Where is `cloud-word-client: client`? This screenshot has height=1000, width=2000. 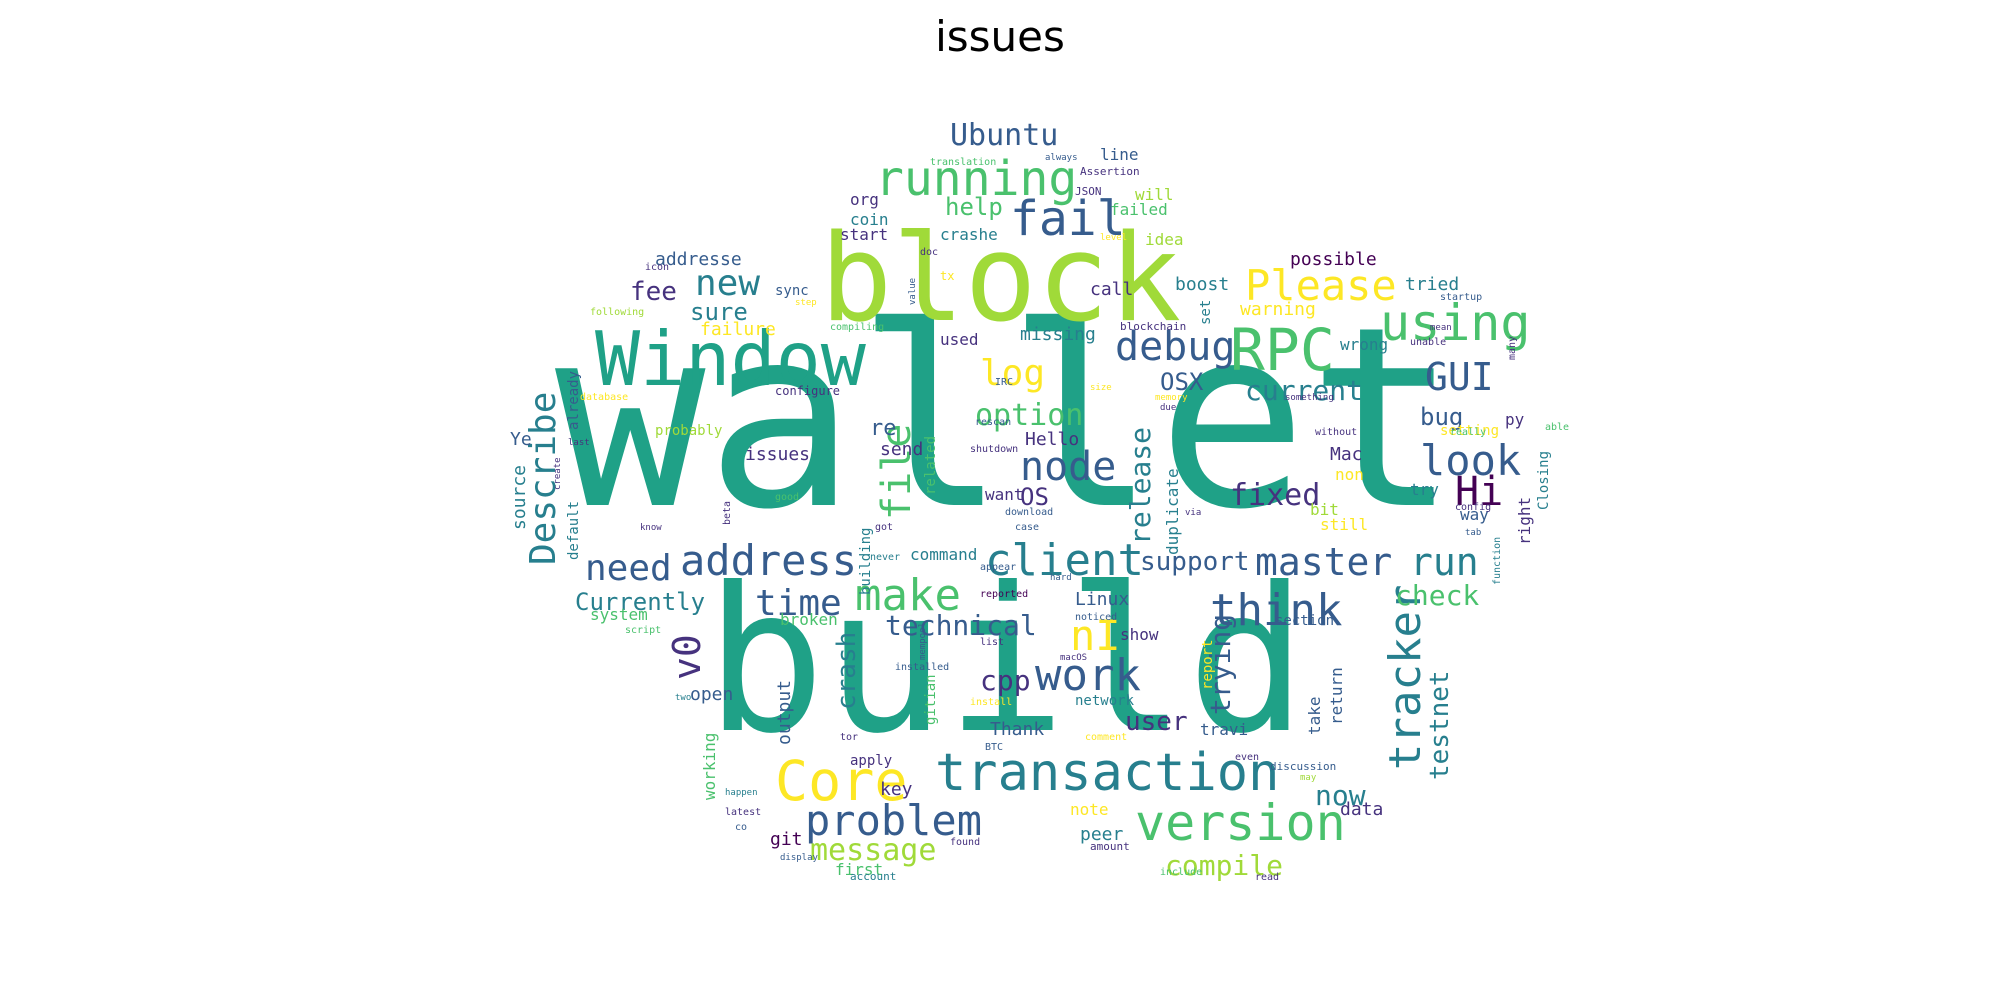
cloud-word-client: client is located at coordinates (1064, 560).